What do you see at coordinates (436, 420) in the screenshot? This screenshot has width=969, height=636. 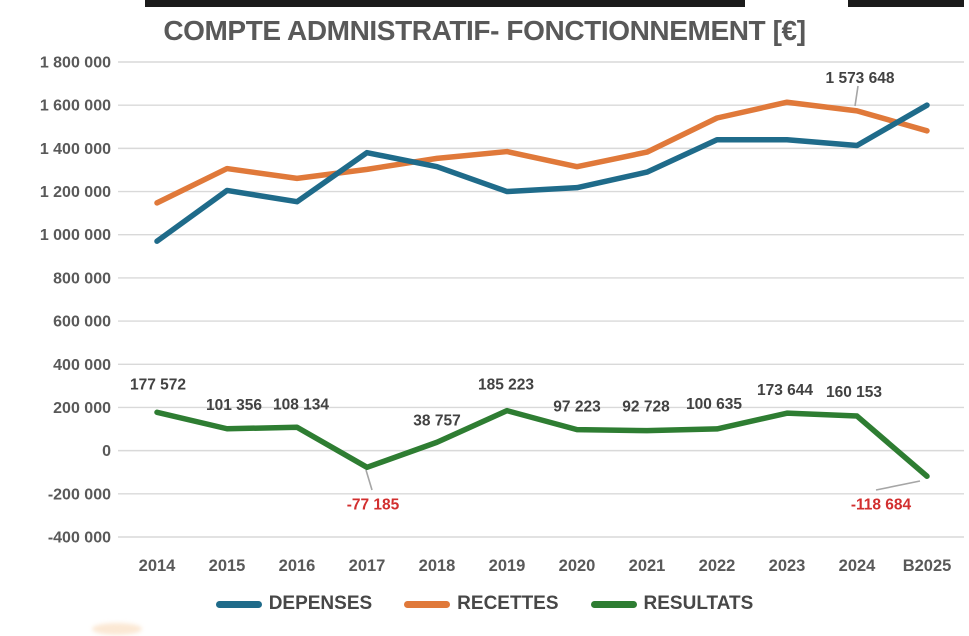 I see `data-label-resultats-2018: 38 757` at bounding box center [436, 420].